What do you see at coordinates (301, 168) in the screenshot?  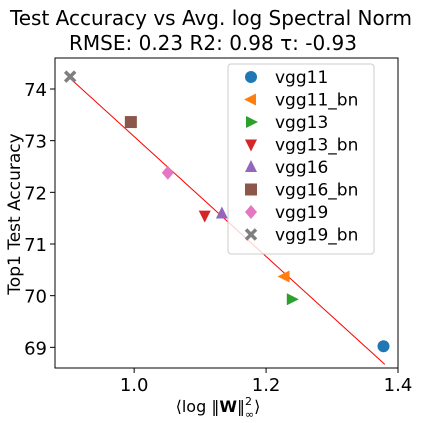 I see `legend-label-vgg16: vgg16` at bounding box center [301, 168].